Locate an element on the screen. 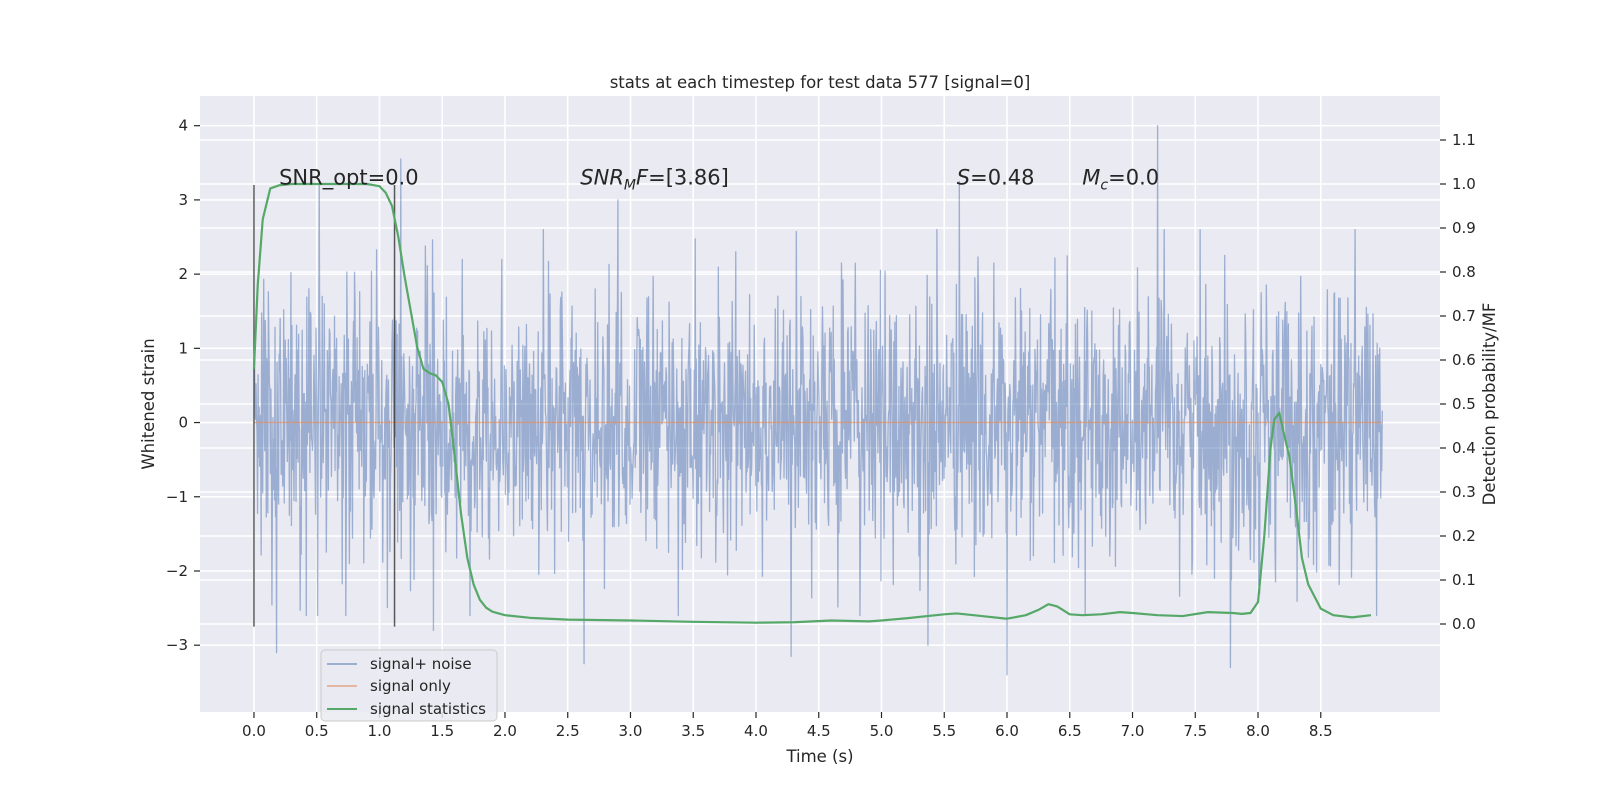 The height and width of the screenshot is (800, 1600). x-tick-label-6: 3.0 is located at coordinates (631, 731).